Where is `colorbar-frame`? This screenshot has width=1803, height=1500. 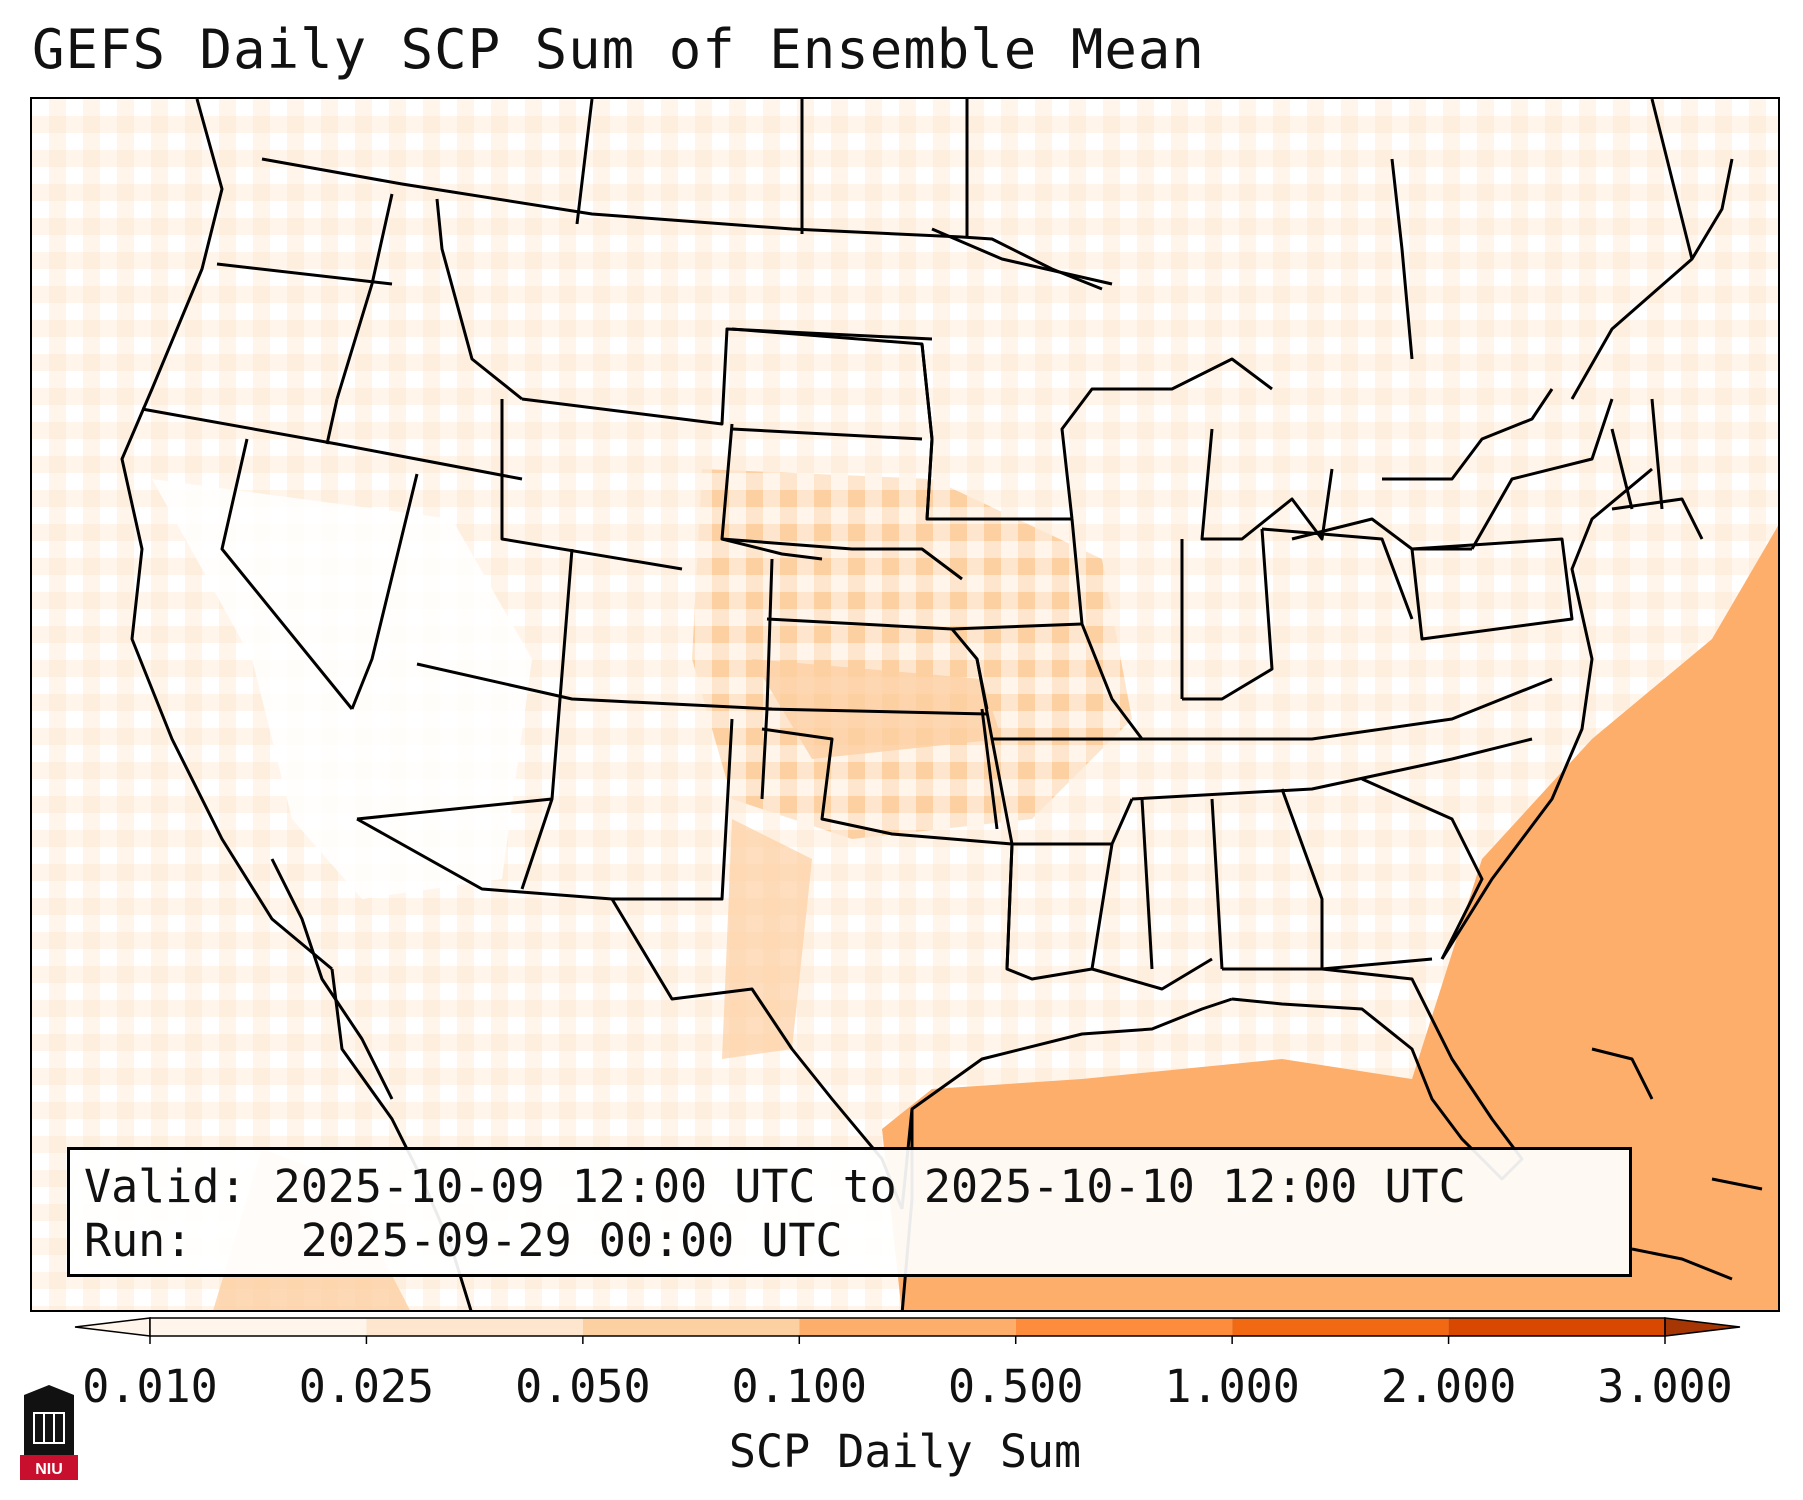 colorbar-frame is located at coordinates (907, 1327).